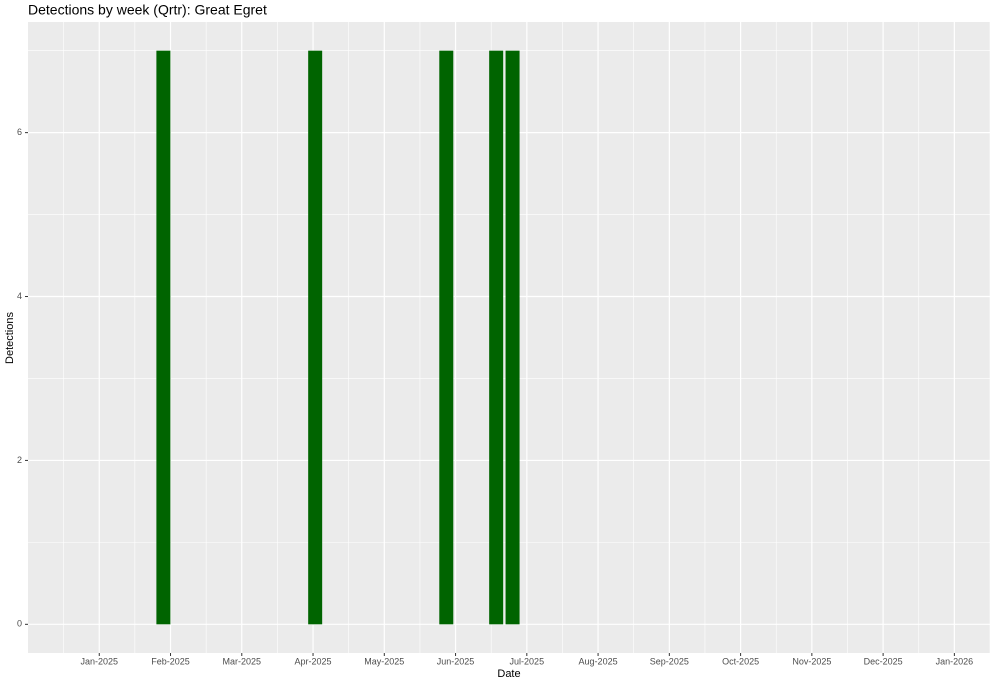  I want to click on y-tick-label: 0, so click(19, 624).